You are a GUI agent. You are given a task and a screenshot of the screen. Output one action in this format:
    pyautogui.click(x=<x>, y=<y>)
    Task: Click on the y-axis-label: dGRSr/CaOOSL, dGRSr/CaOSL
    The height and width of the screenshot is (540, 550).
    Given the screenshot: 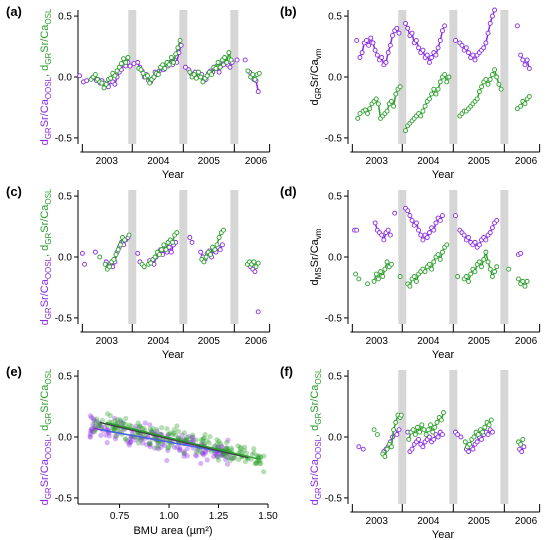 What is the action you would take?
    pyautogui.click(x=46, y=76)
    